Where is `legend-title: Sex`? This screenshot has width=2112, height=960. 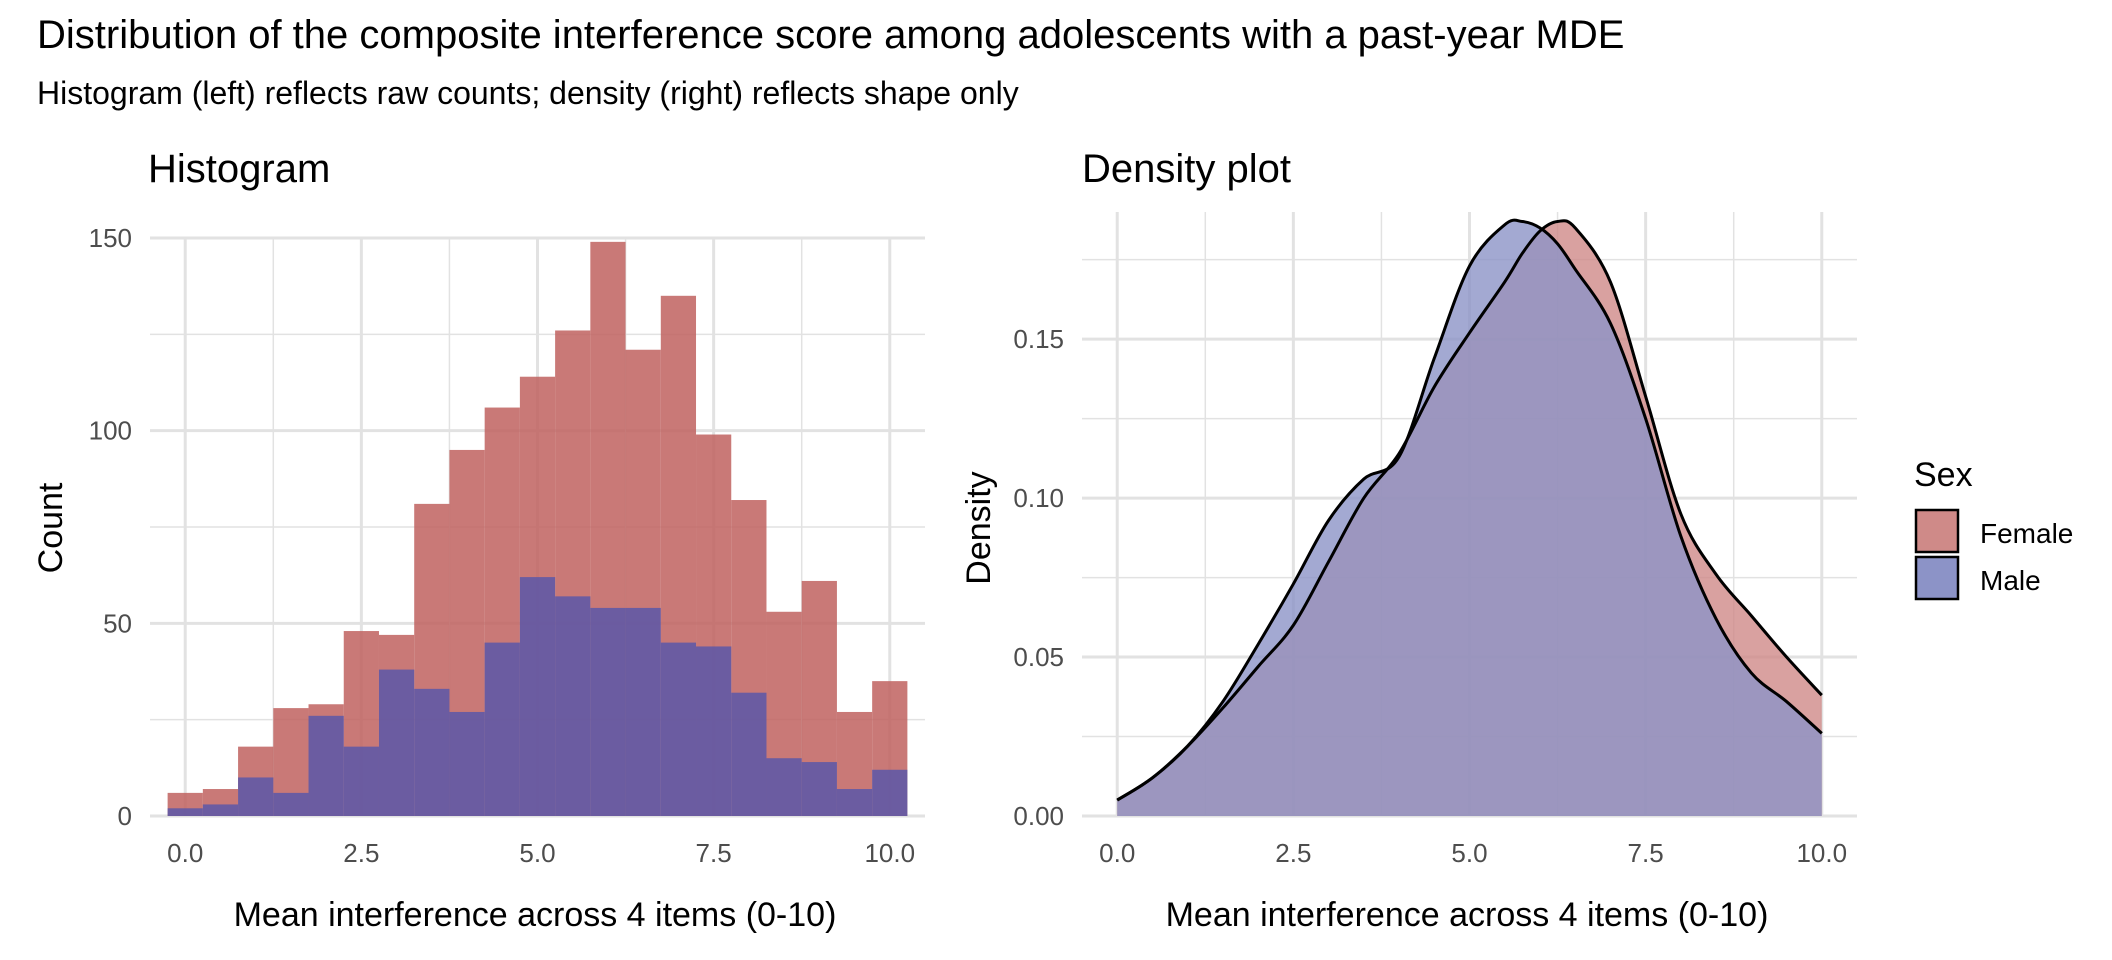
legend-title: Sex is located at coordinates (1943, 475).